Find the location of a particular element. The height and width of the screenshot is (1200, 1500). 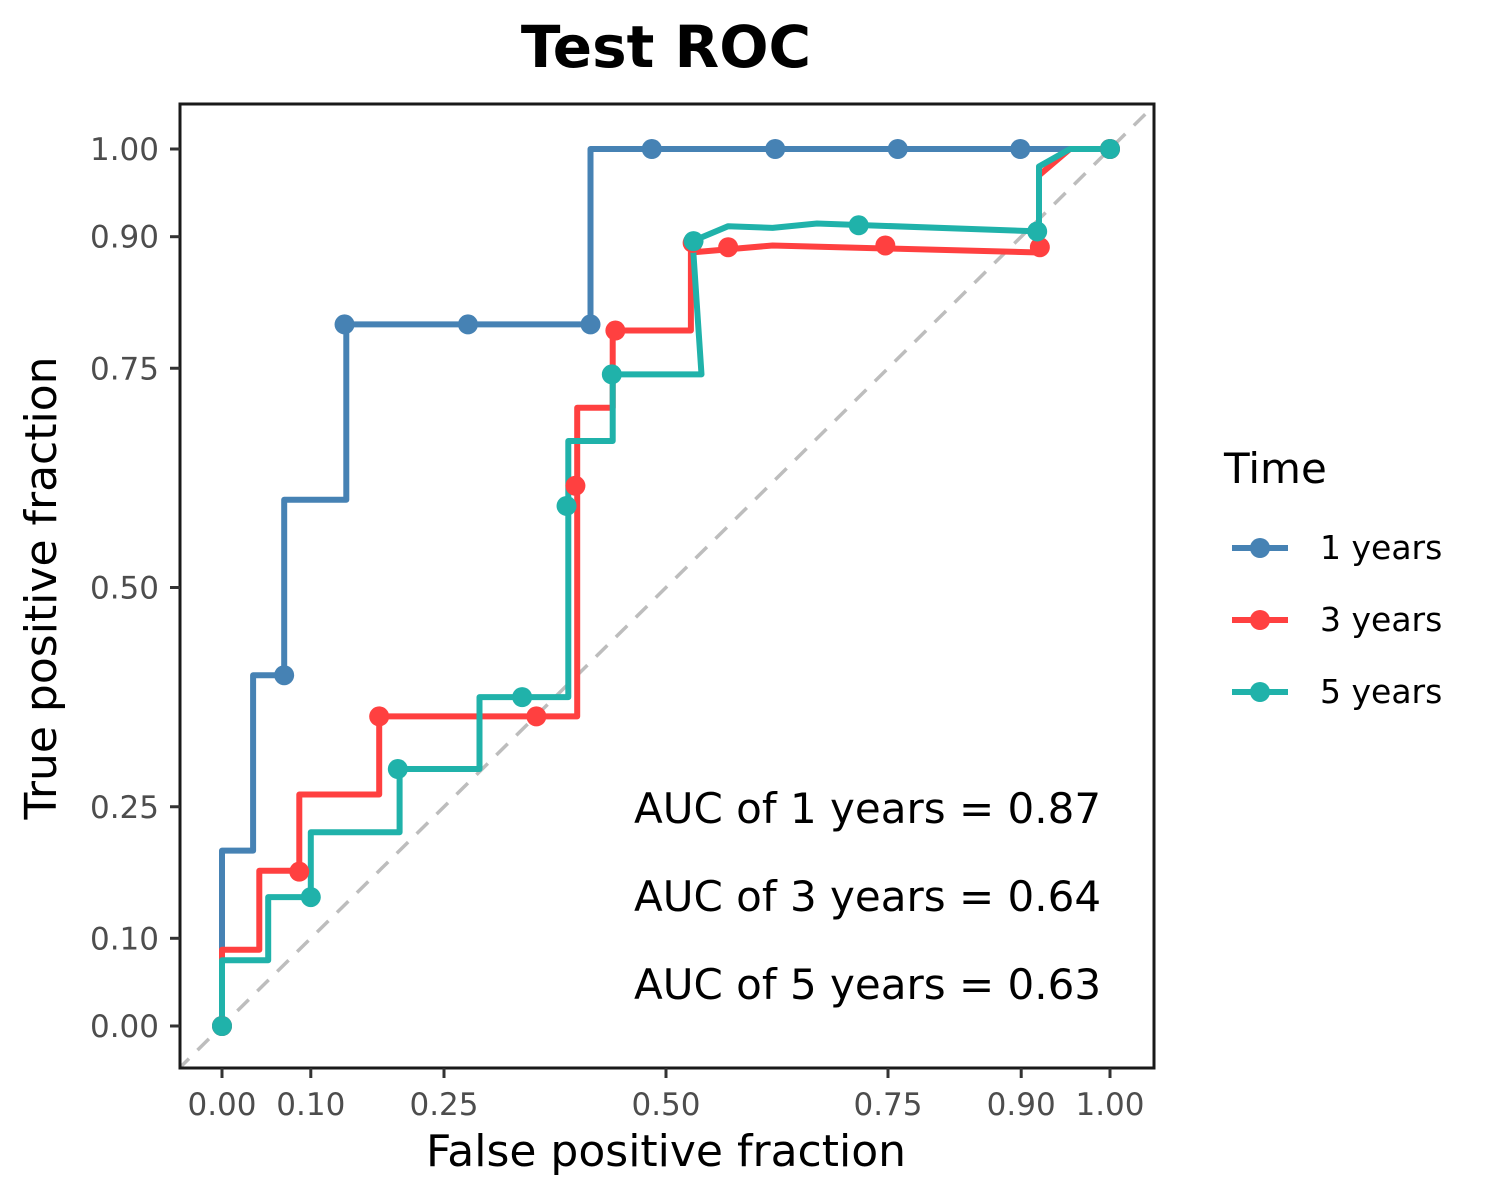

y-tick-label: 0.00 is located at coordinates (124, 1027).